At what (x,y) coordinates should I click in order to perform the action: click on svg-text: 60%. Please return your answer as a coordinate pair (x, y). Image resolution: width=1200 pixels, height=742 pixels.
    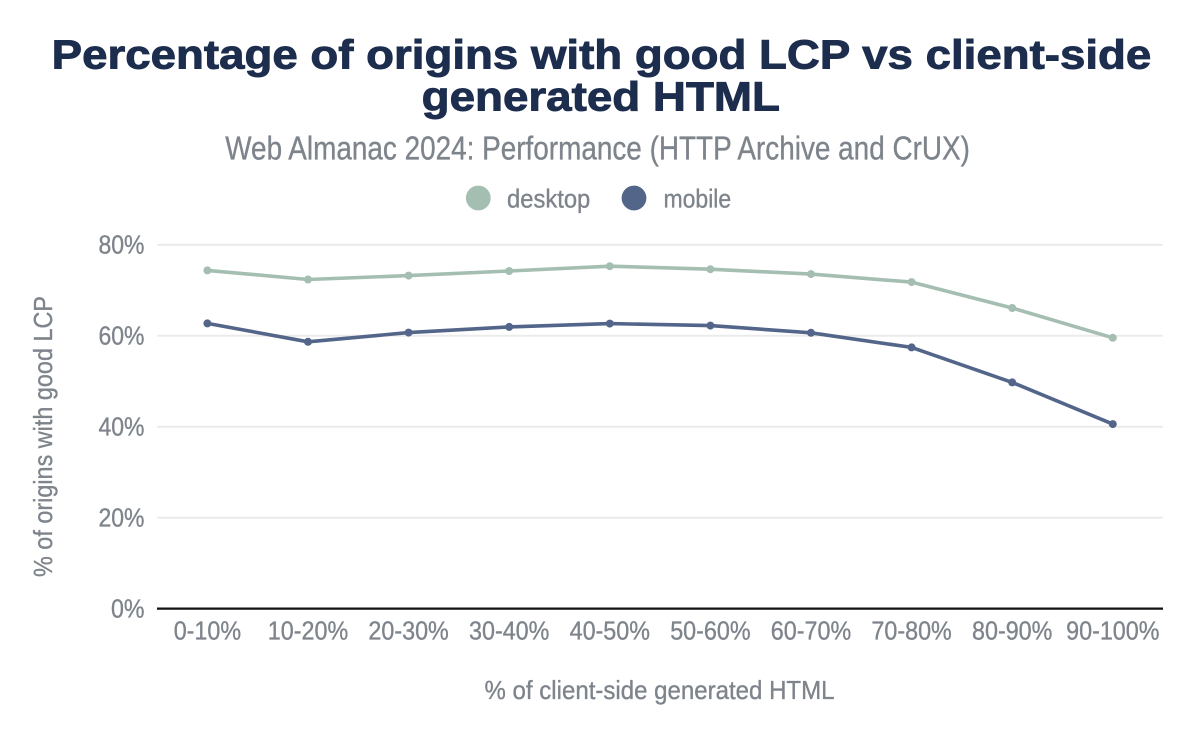
    Looking at the image, I should click on (122, 336).